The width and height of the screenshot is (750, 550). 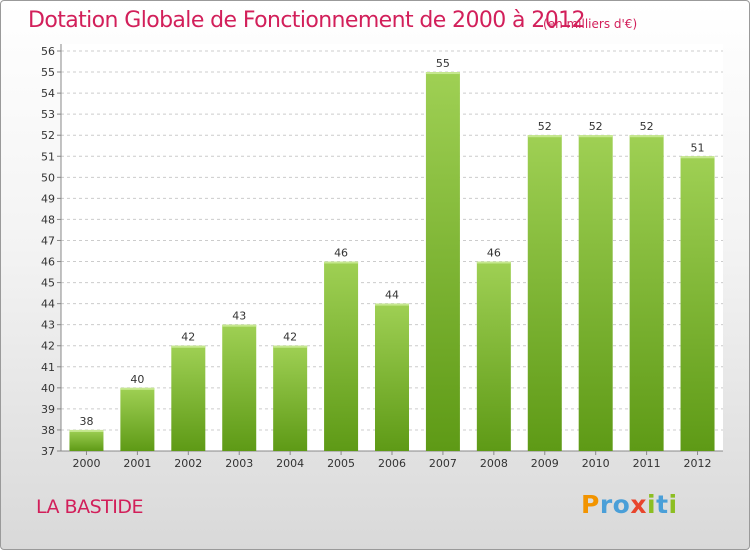 I want to click on x-tick-label: 2006, so click(x=392, y=463).